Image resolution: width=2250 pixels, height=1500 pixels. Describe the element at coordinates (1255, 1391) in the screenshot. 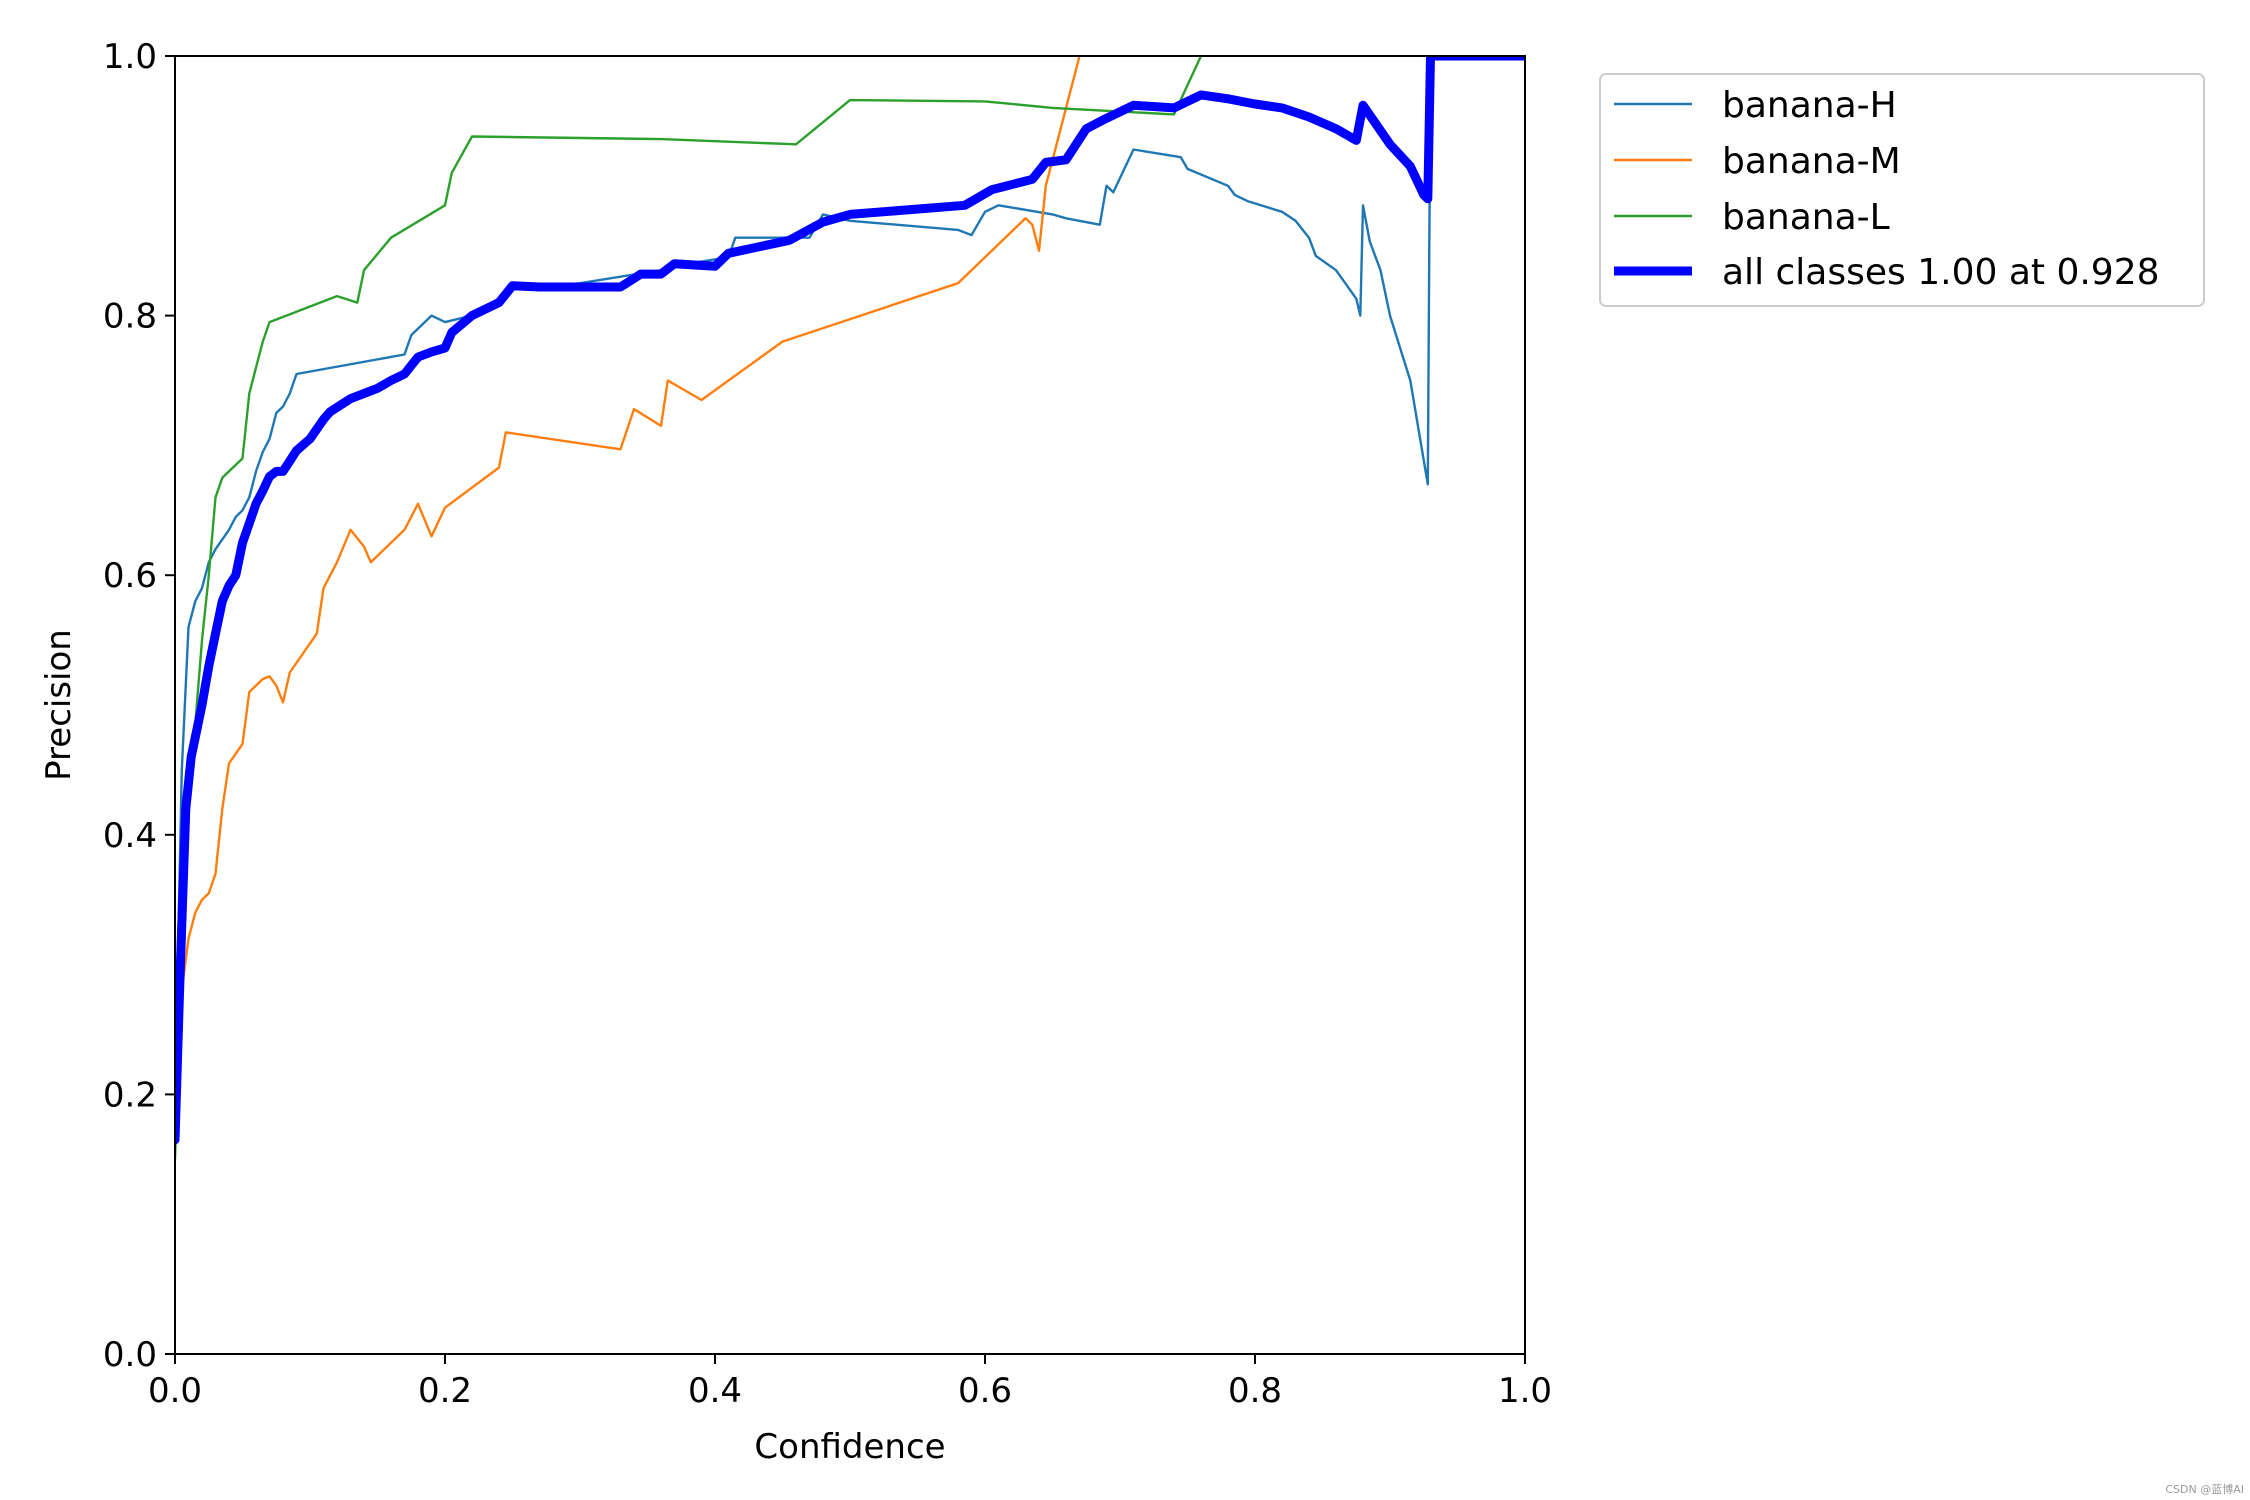

I see `x-tick-label: 0.8` at that location.